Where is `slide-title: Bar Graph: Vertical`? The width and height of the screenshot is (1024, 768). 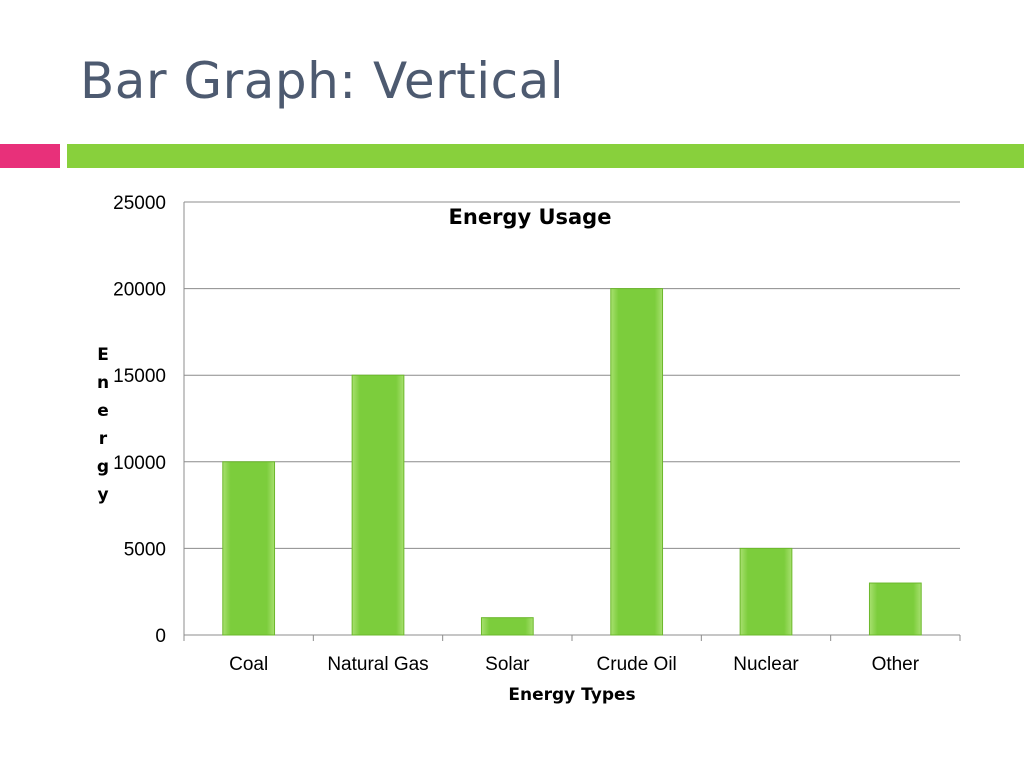
slide-title: Bar Graph: Vertical is located at coordinates (322, 81).